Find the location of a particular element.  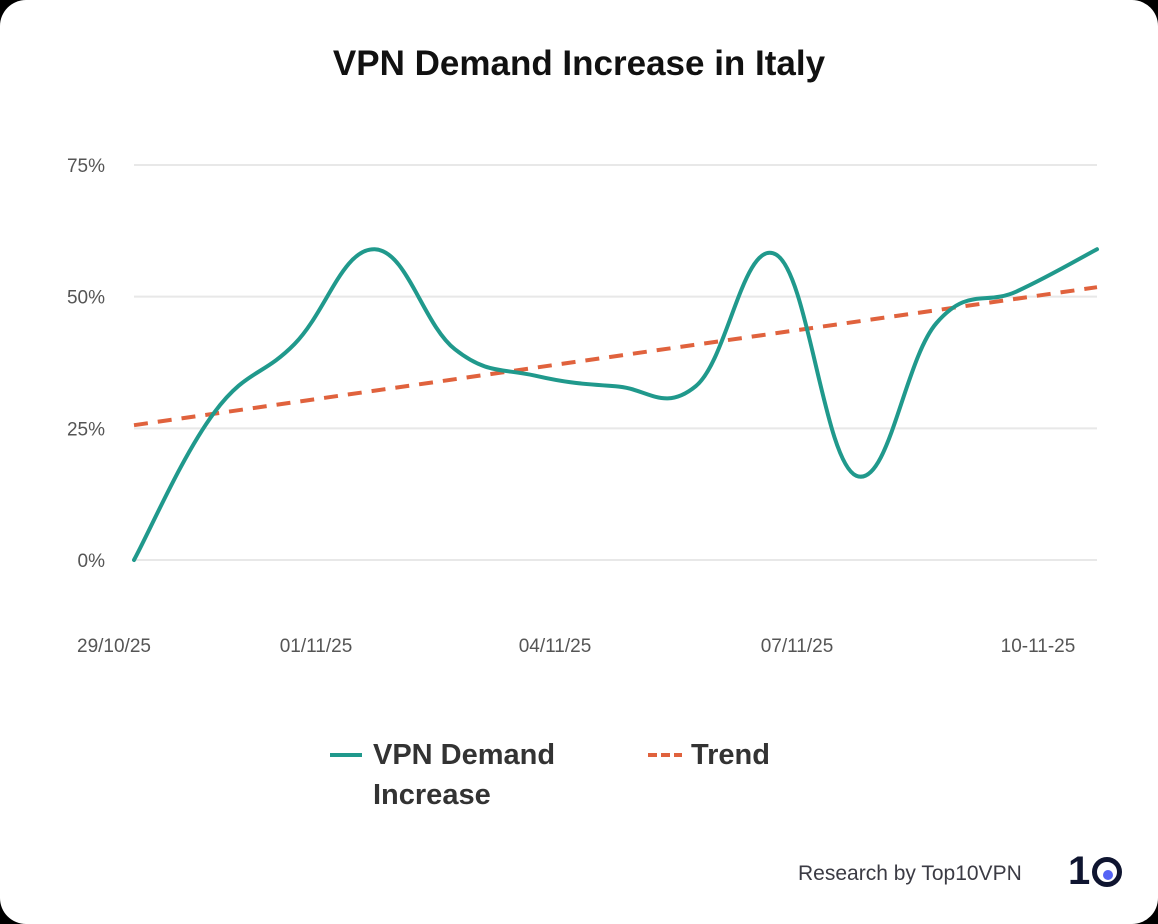

x-tick-label: 04/11/25 is located at coordinates (555, 646).